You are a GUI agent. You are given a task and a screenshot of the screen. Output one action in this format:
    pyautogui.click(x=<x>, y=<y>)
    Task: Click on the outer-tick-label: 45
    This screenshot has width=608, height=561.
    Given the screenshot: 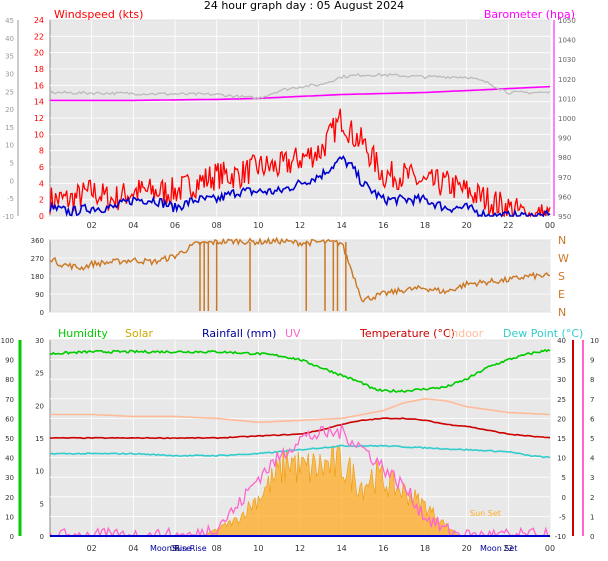 What is the action you would take?
    pyautogui.click(x=9, y=21)
    